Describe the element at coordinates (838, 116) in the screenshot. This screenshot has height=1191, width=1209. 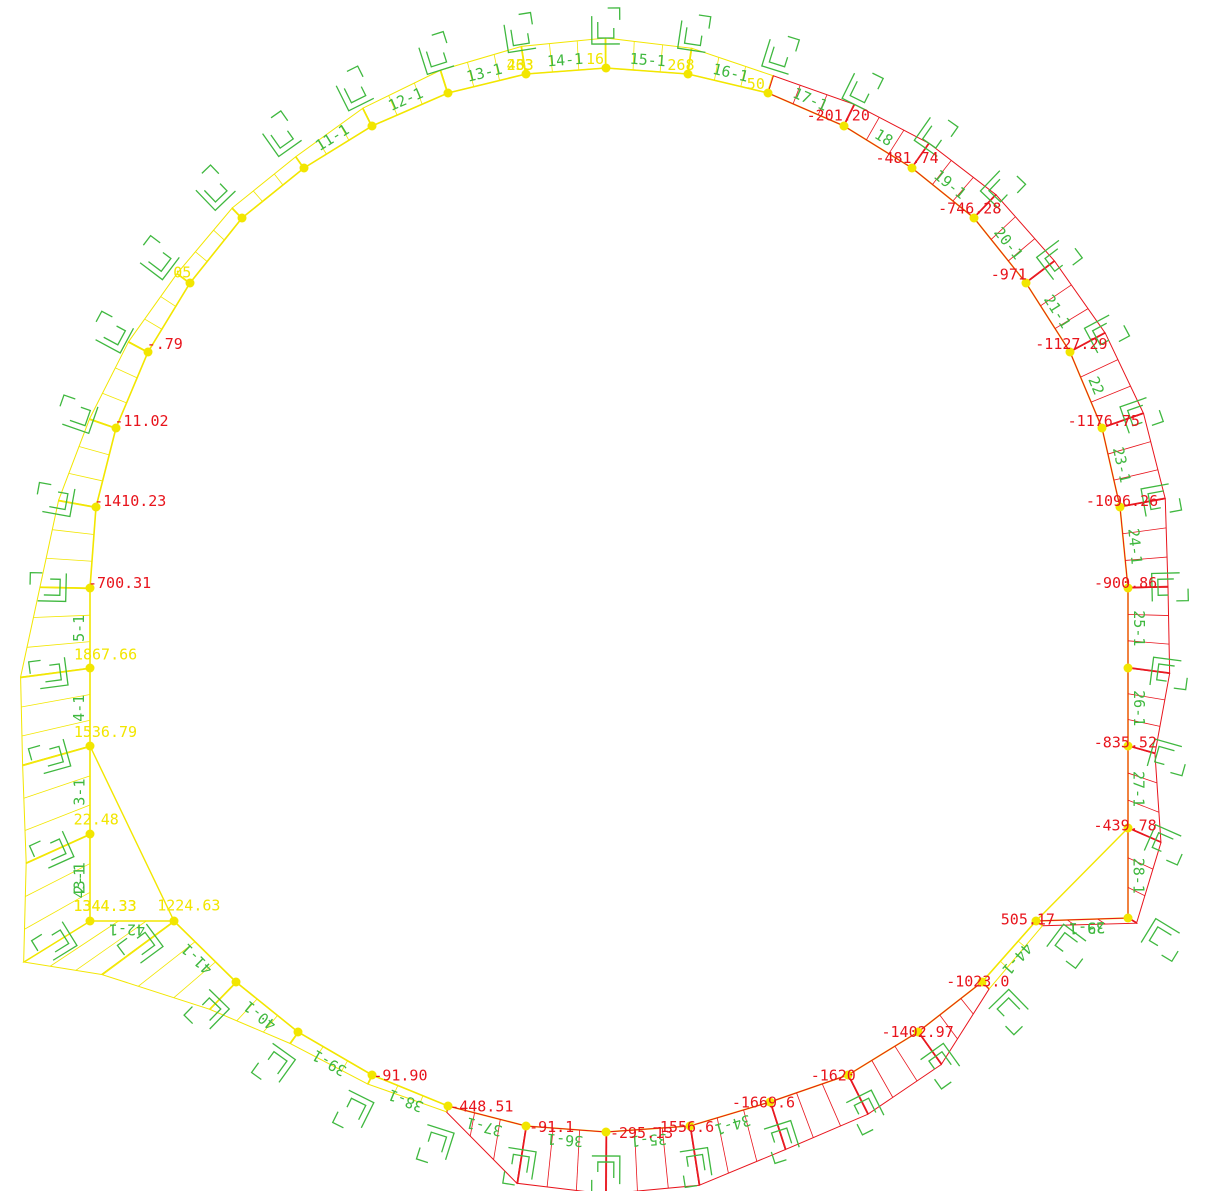
I see `value-negative: -201.20` at that location.